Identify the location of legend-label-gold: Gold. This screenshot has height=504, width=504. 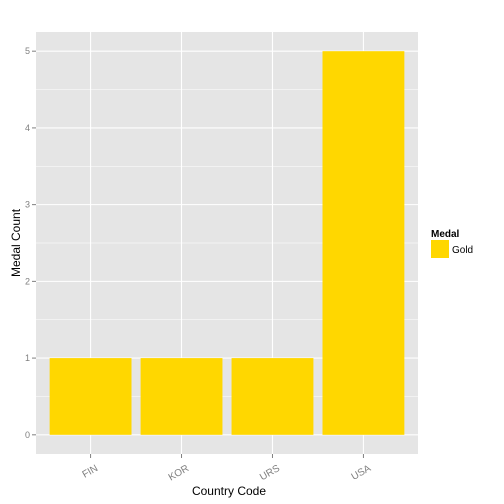
(462, 250).